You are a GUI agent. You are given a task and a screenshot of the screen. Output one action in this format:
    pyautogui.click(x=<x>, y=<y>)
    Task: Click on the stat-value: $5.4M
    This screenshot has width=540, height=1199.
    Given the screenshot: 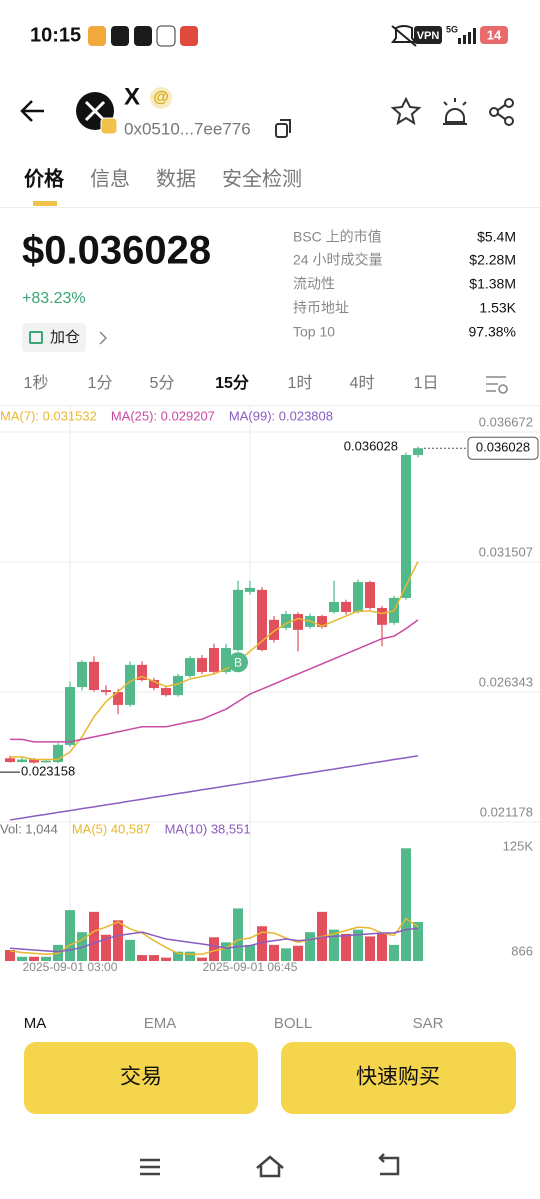 What is the action you would take?
    pyautogui.click(x=496, y=237)
    